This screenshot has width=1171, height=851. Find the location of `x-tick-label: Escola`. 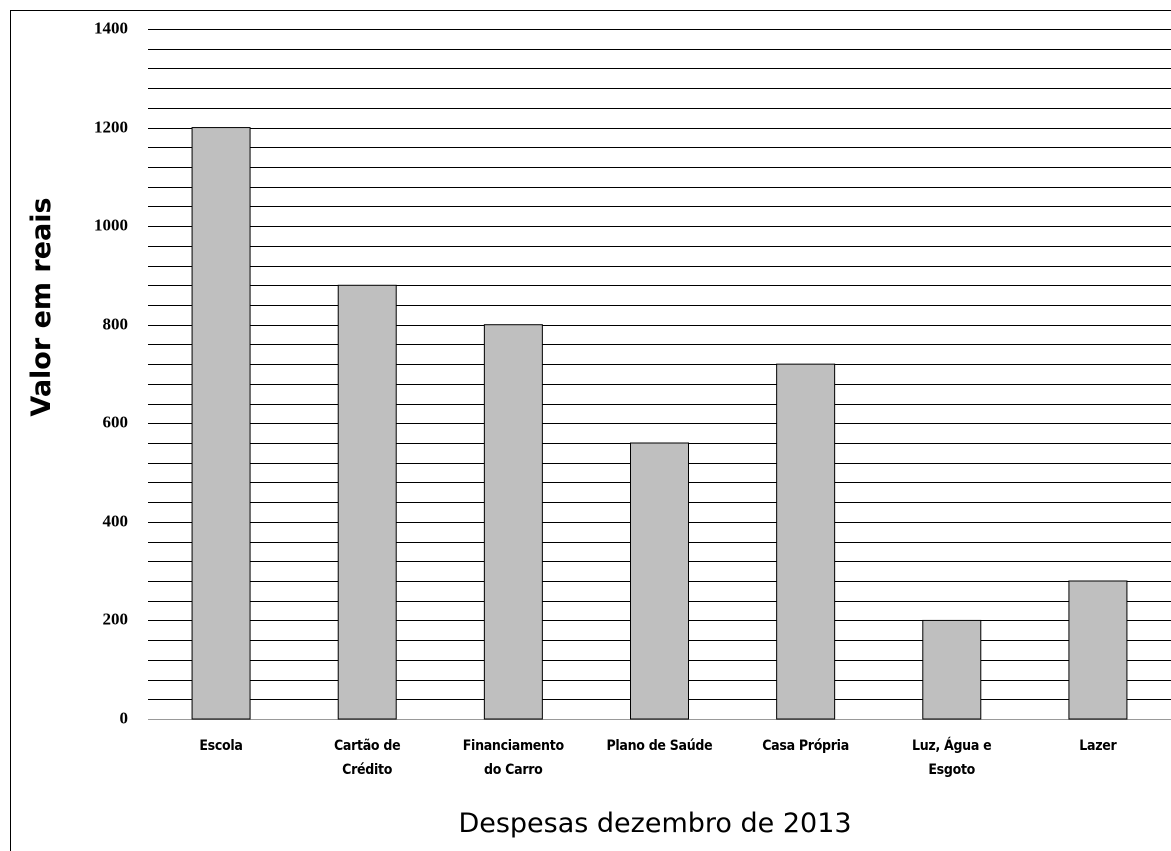

x-tick-label: Escola is located at coordinates (221, 746).